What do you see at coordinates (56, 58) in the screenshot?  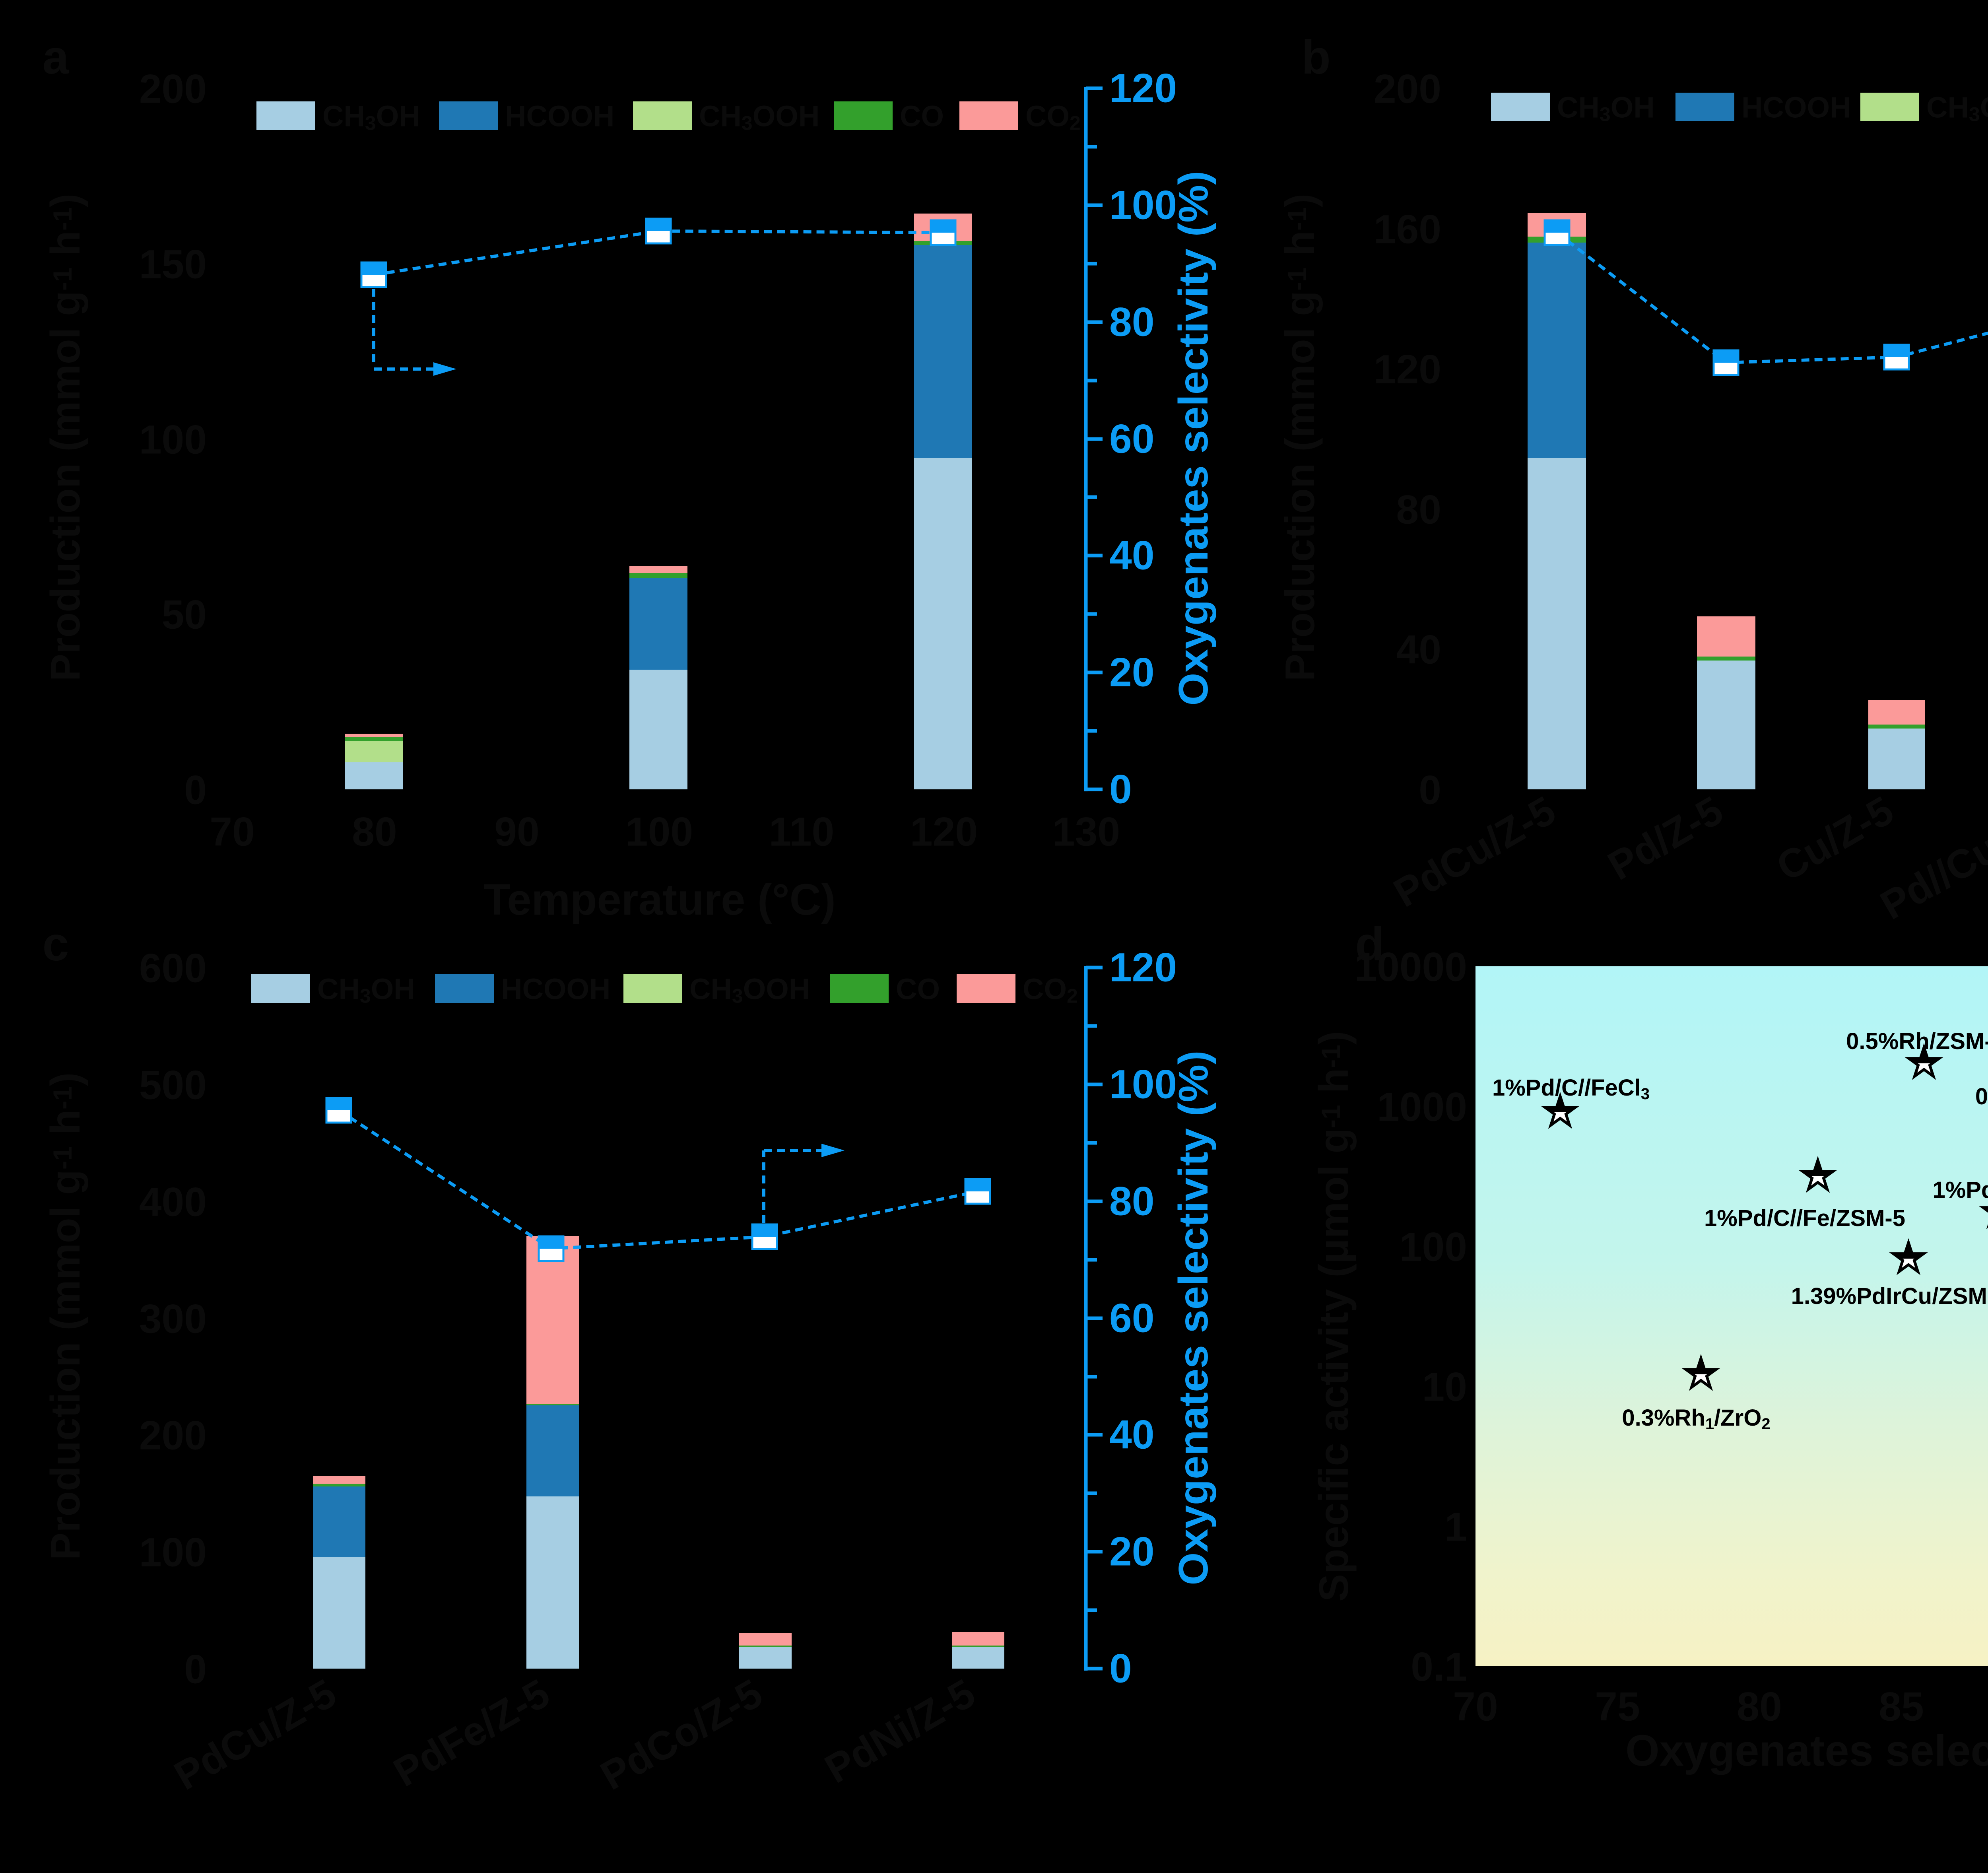 I see `svg-text: a` at bounding box center [56, 58].